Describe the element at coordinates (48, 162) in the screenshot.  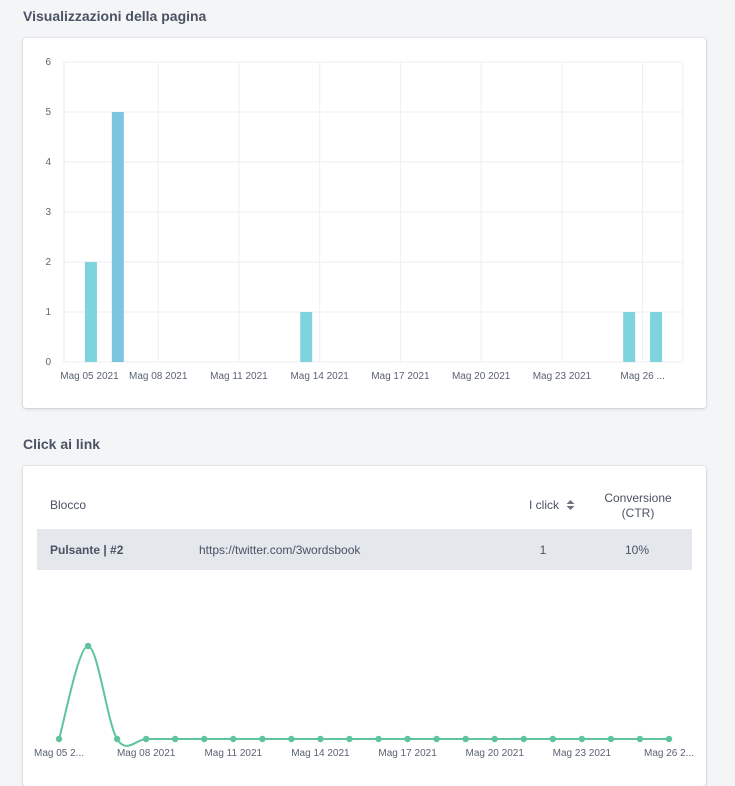
I see `y-tick-label: 4` at that location.